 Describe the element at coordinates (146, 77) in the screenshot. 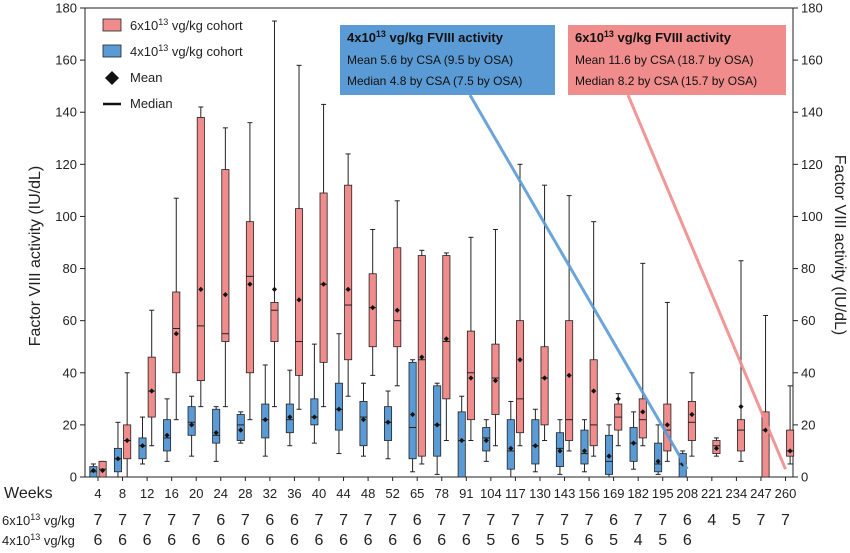

I see `legend-label: Mean` at that location.